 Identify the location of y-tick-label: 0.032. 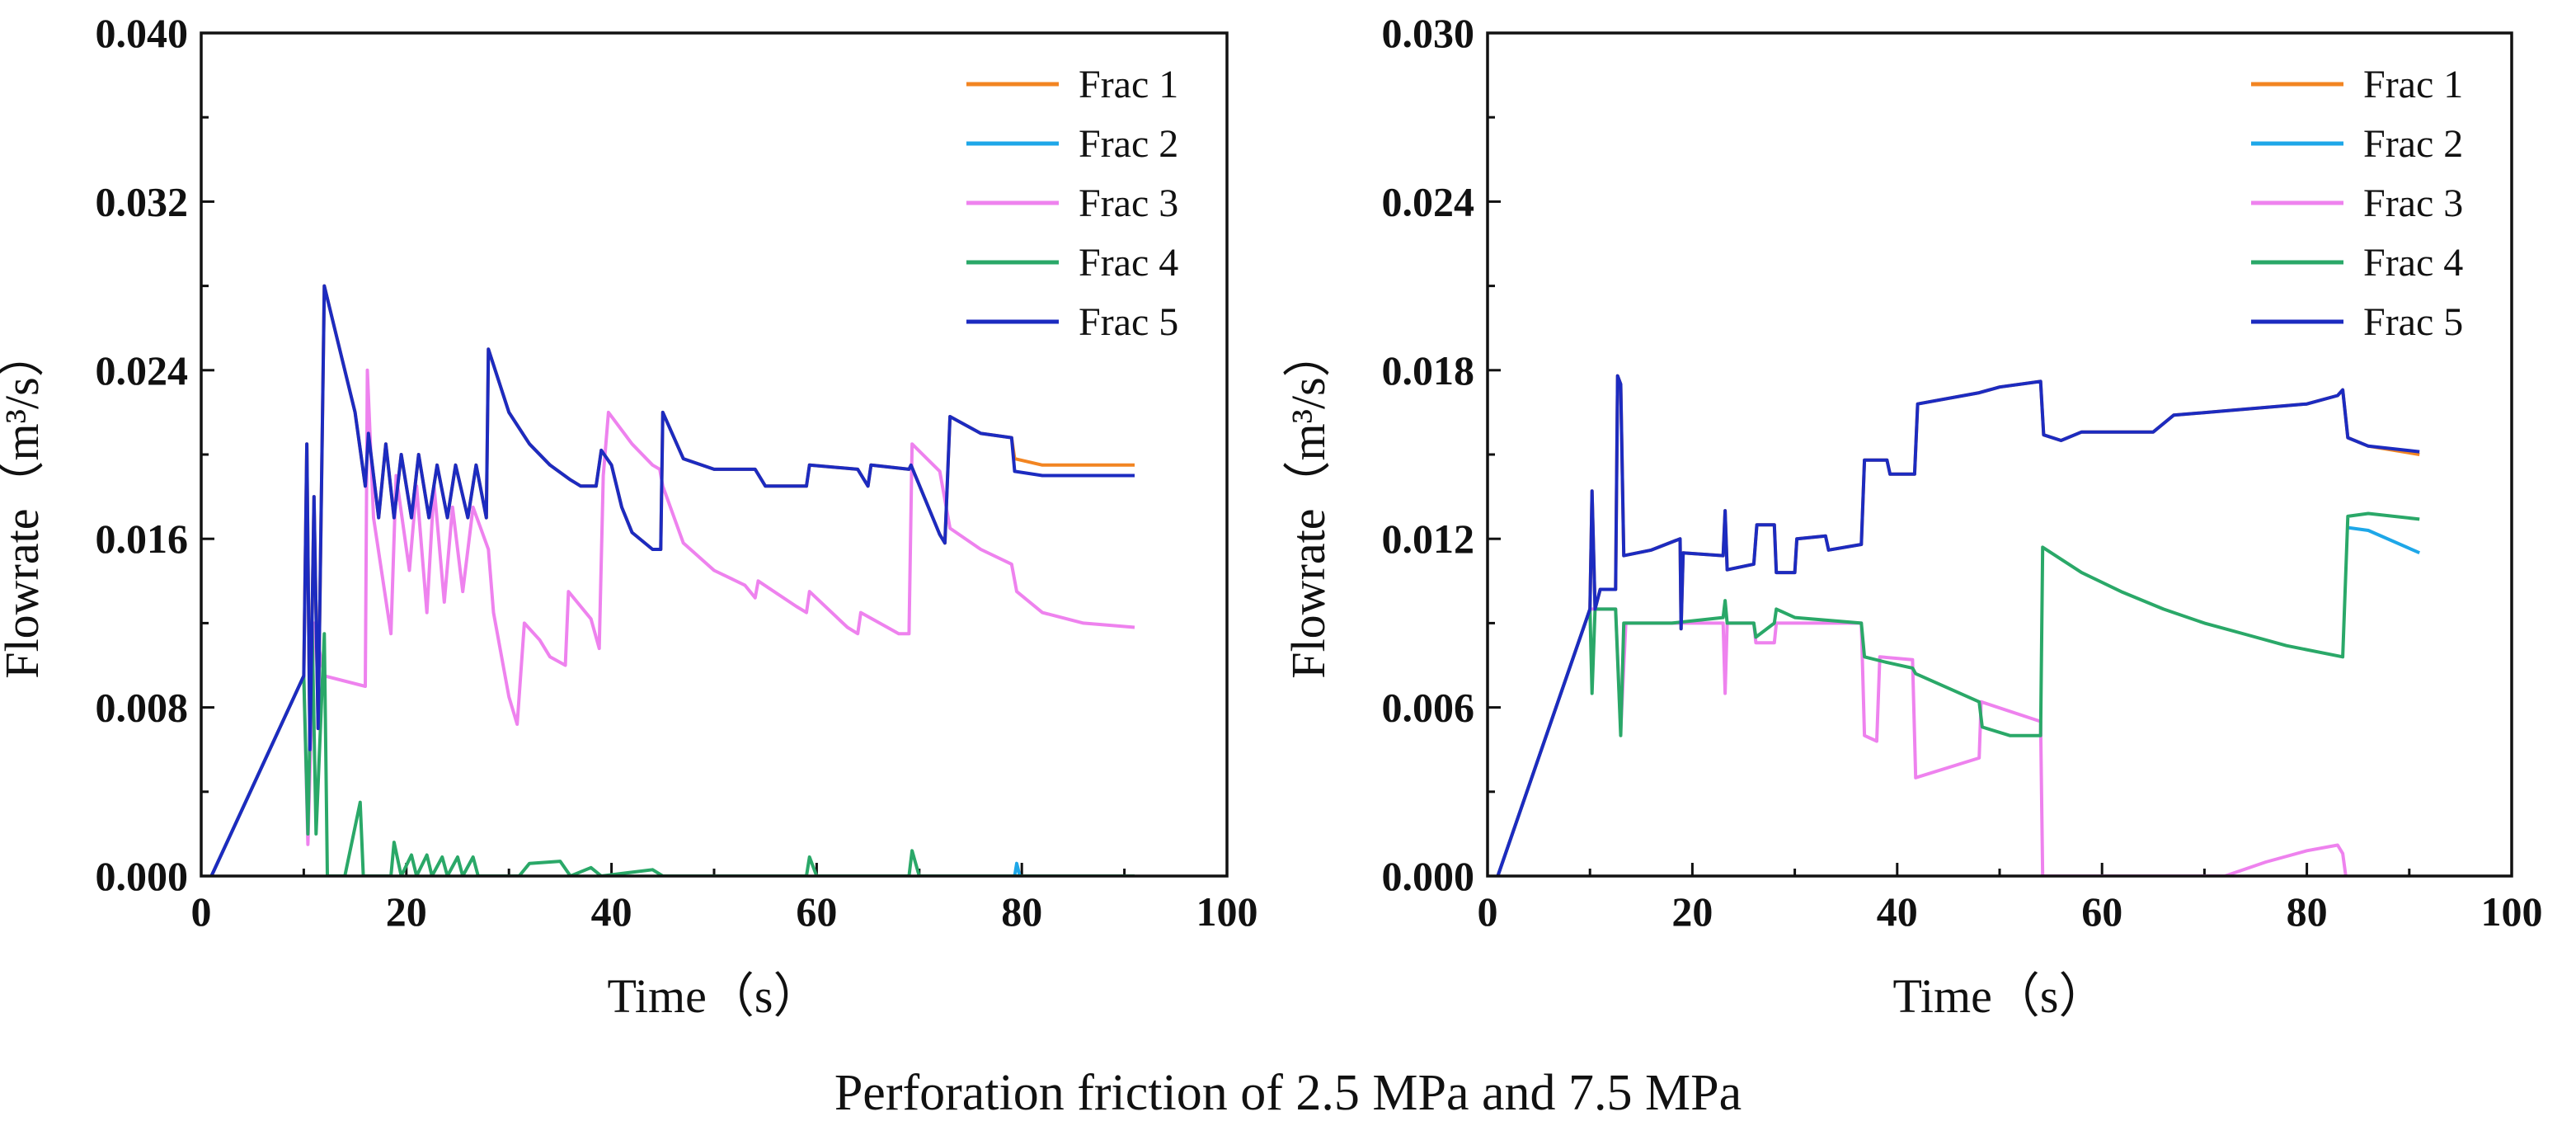
(142, 201).